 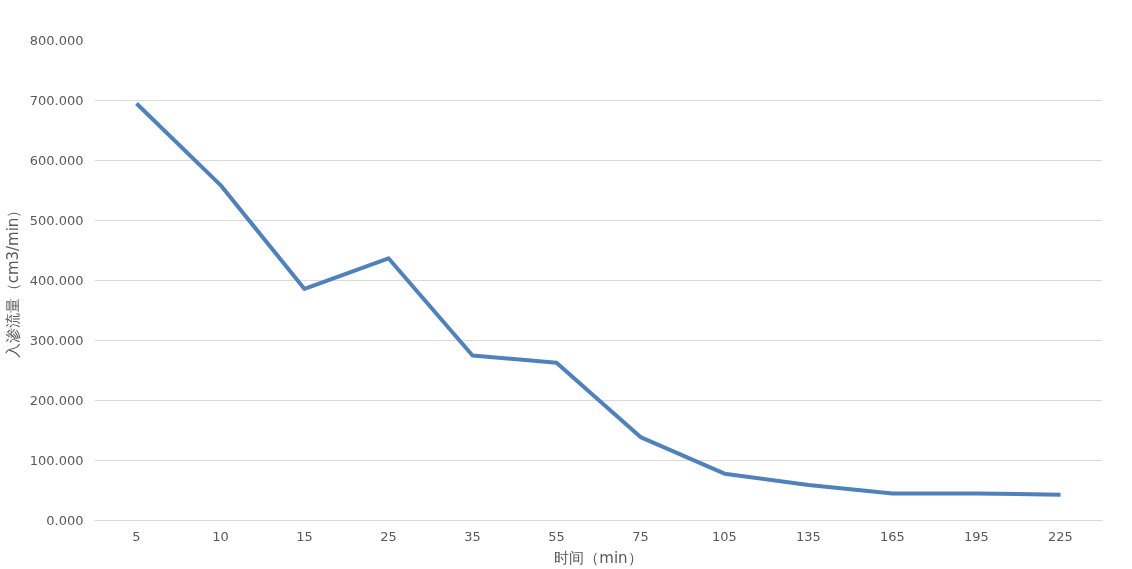 What do you see at coordinates (56, 160) in the screenshot?
I see `y-tick-label: 600.000` at bounding box center [56, 160].